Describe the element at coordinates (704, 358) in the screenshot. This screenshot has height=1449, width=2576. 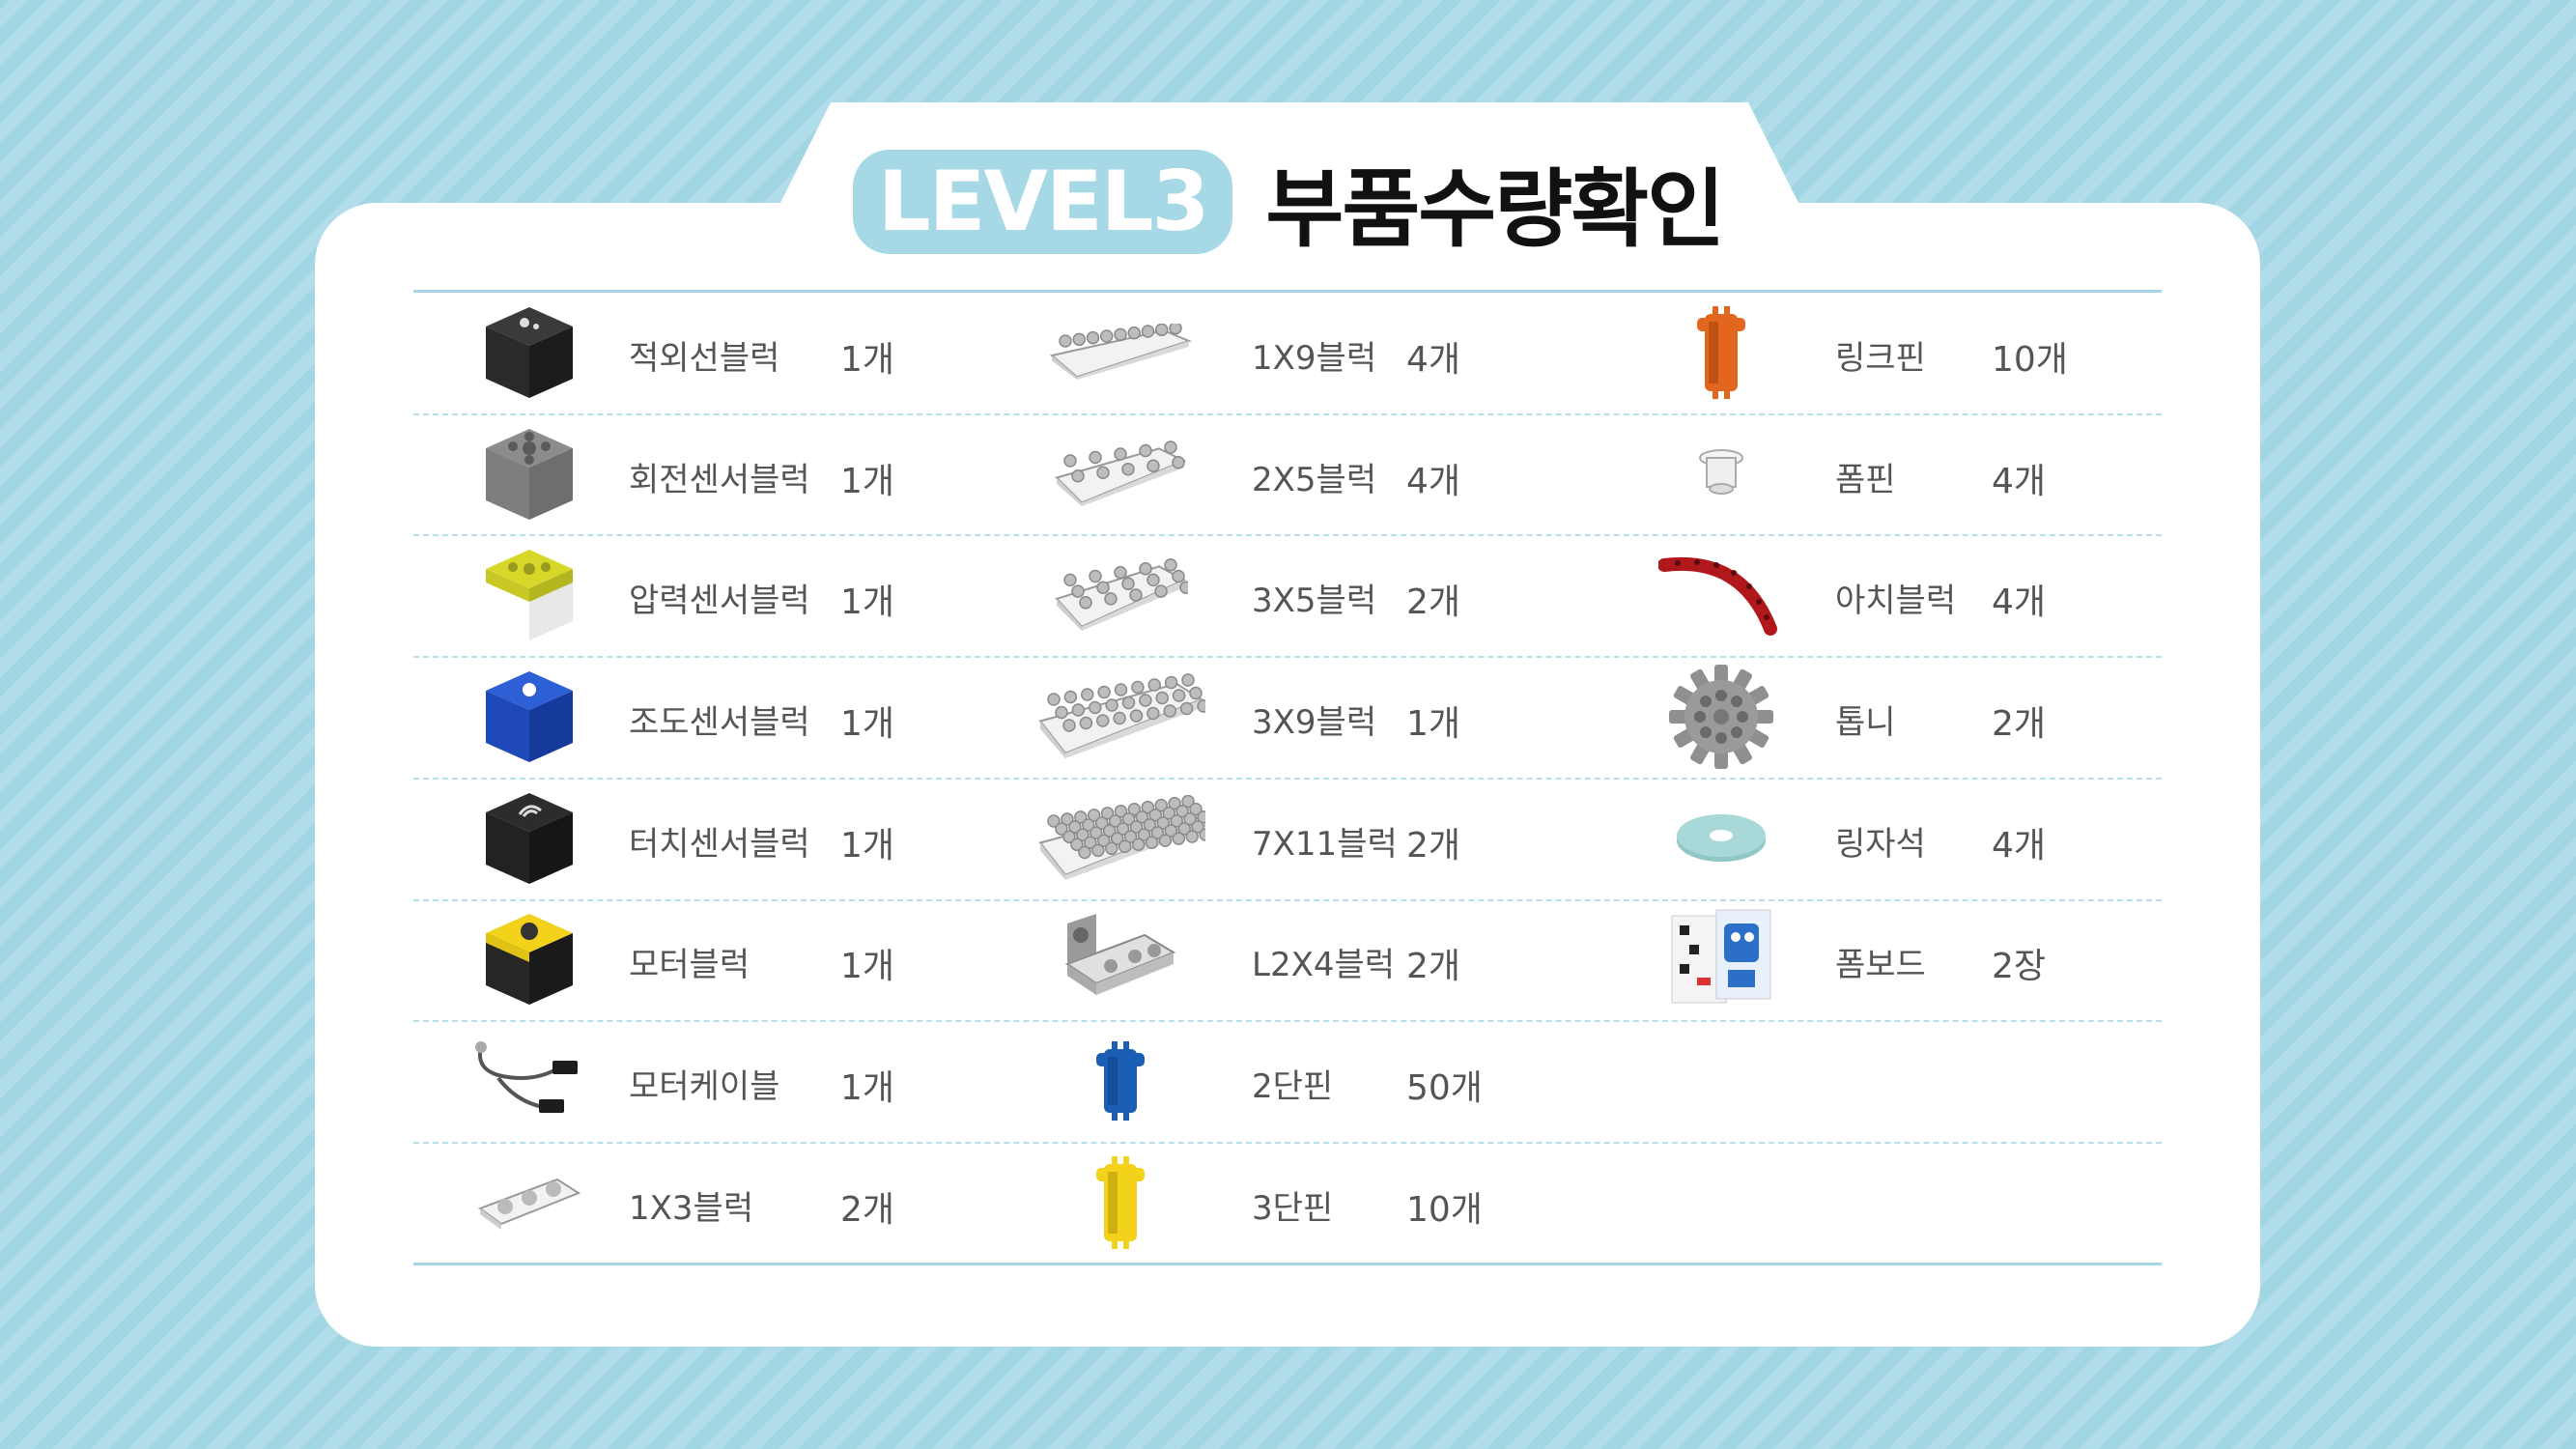
I see `part-name: 적외선블럭` at that location.